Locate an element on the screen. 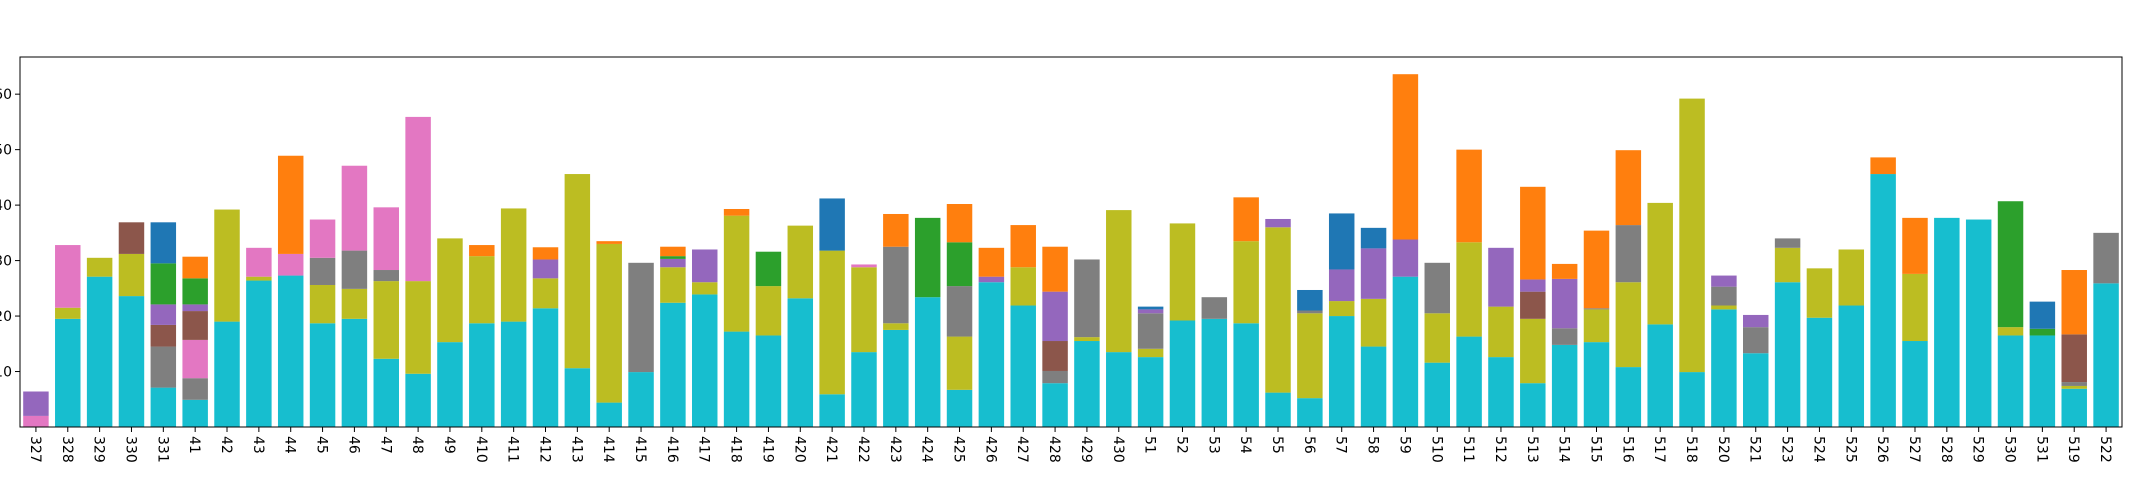  x-tick-label: 511 is located at coordinates (1468, 449).